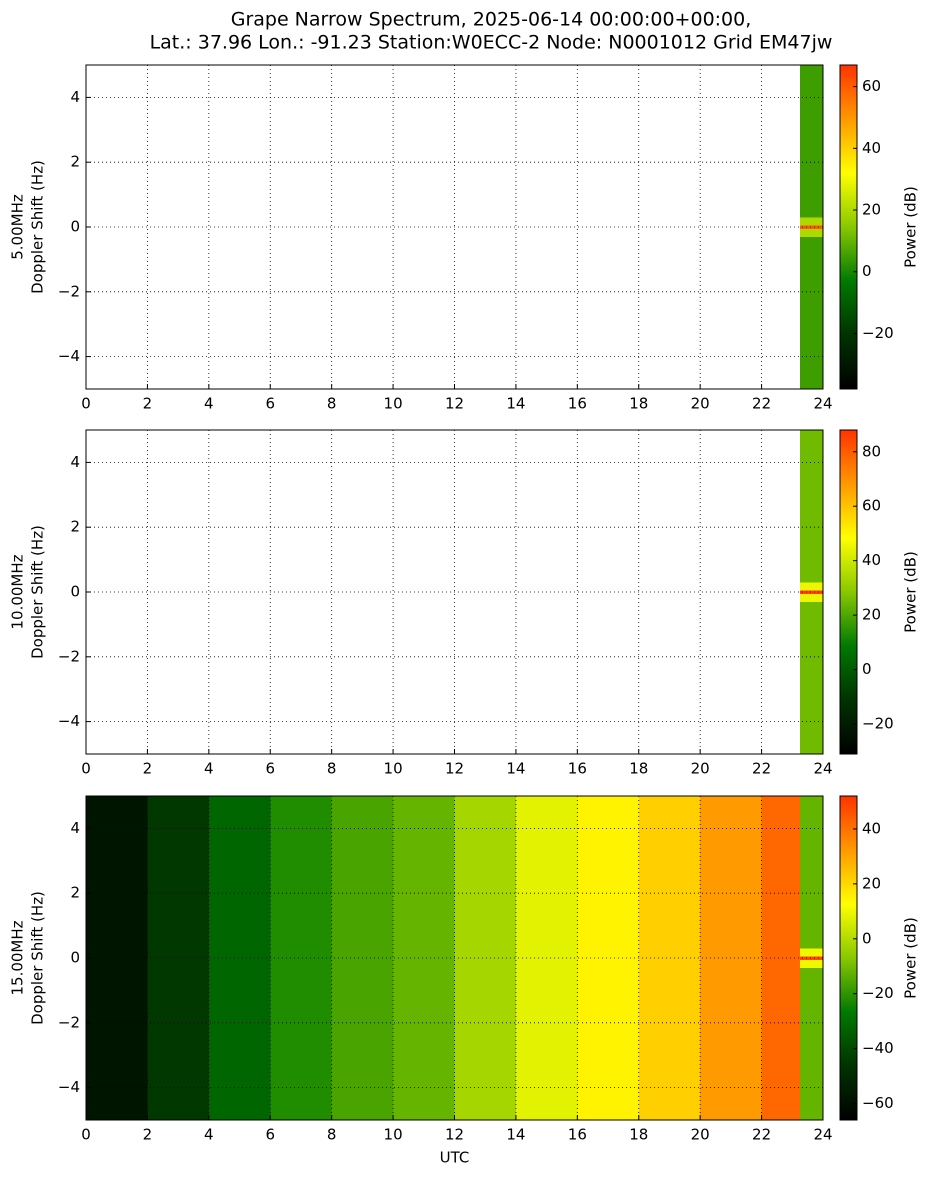  Describe the element at coordinates (871, 451) in the screenshot. I see `colorbar-tick-label: 80` at that location.